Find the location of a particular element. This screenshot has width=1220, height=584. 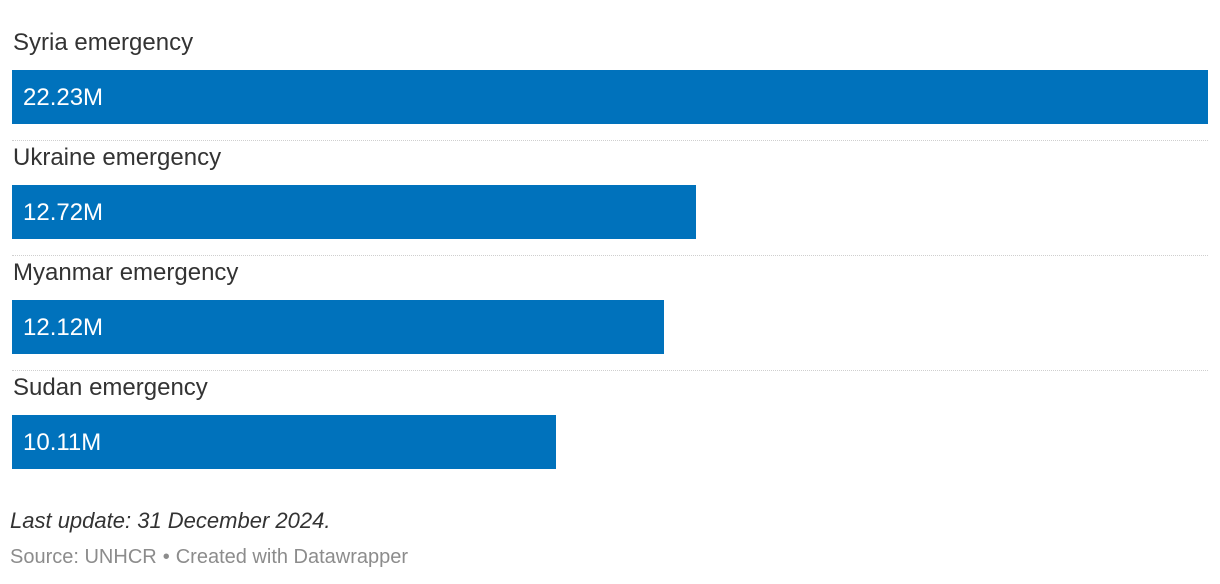

chart-footer: Source: UNHCR • Created with Datawrapper is located at coordinates (209, 557).